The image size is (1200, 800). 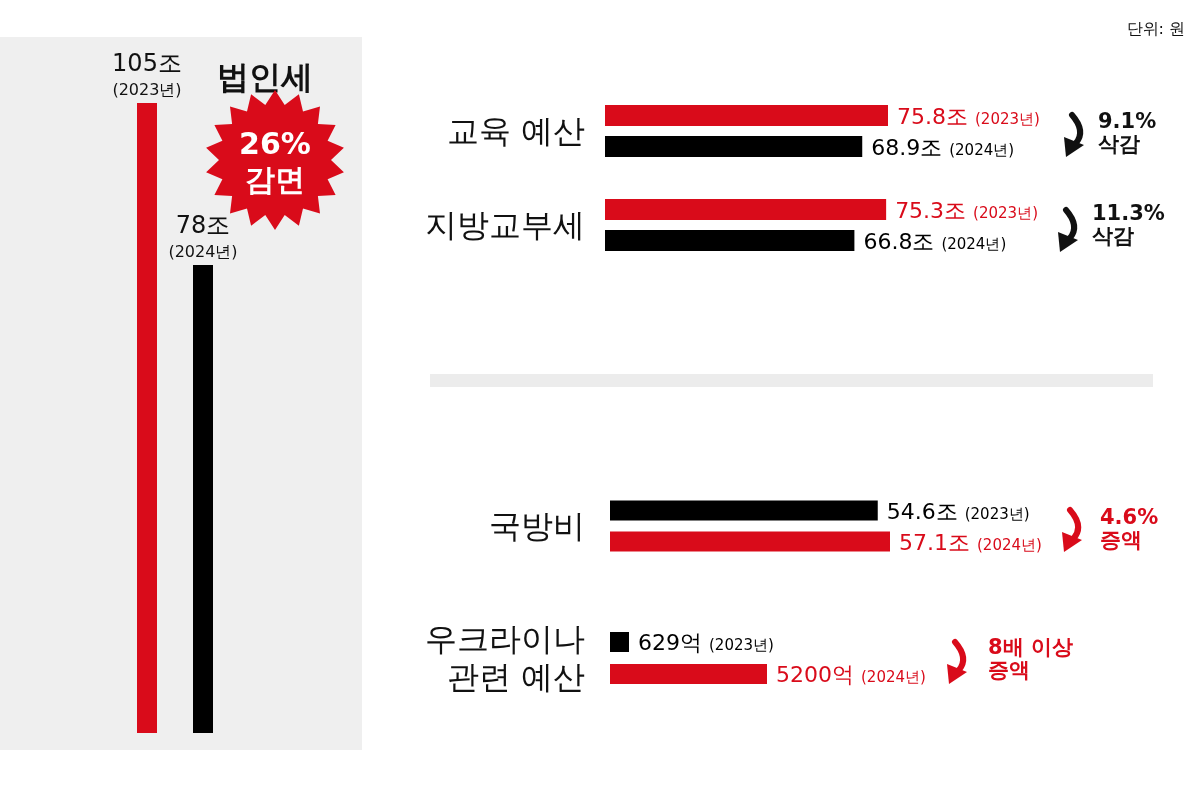 What do you see at coordinates (705, 642) in the screenshot?
I see `data-label: 629억 (2023년)` at bounding box center [705, 642].